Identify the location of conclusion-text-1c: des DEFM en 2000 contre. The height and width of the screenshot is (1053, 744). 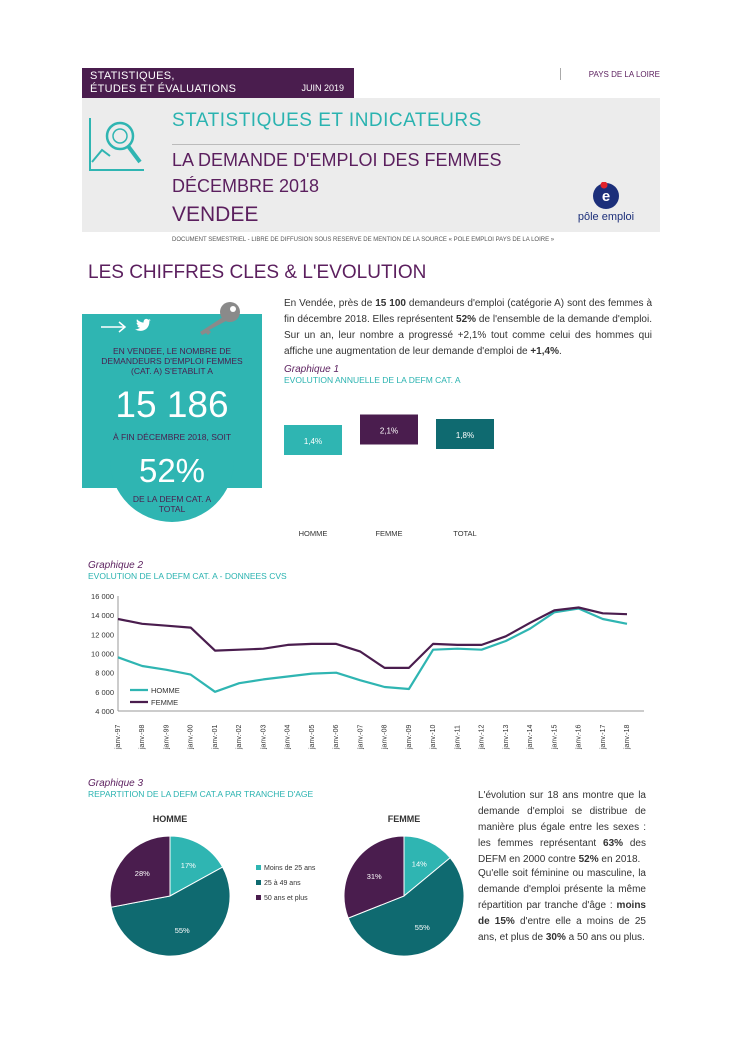
(562, 851).